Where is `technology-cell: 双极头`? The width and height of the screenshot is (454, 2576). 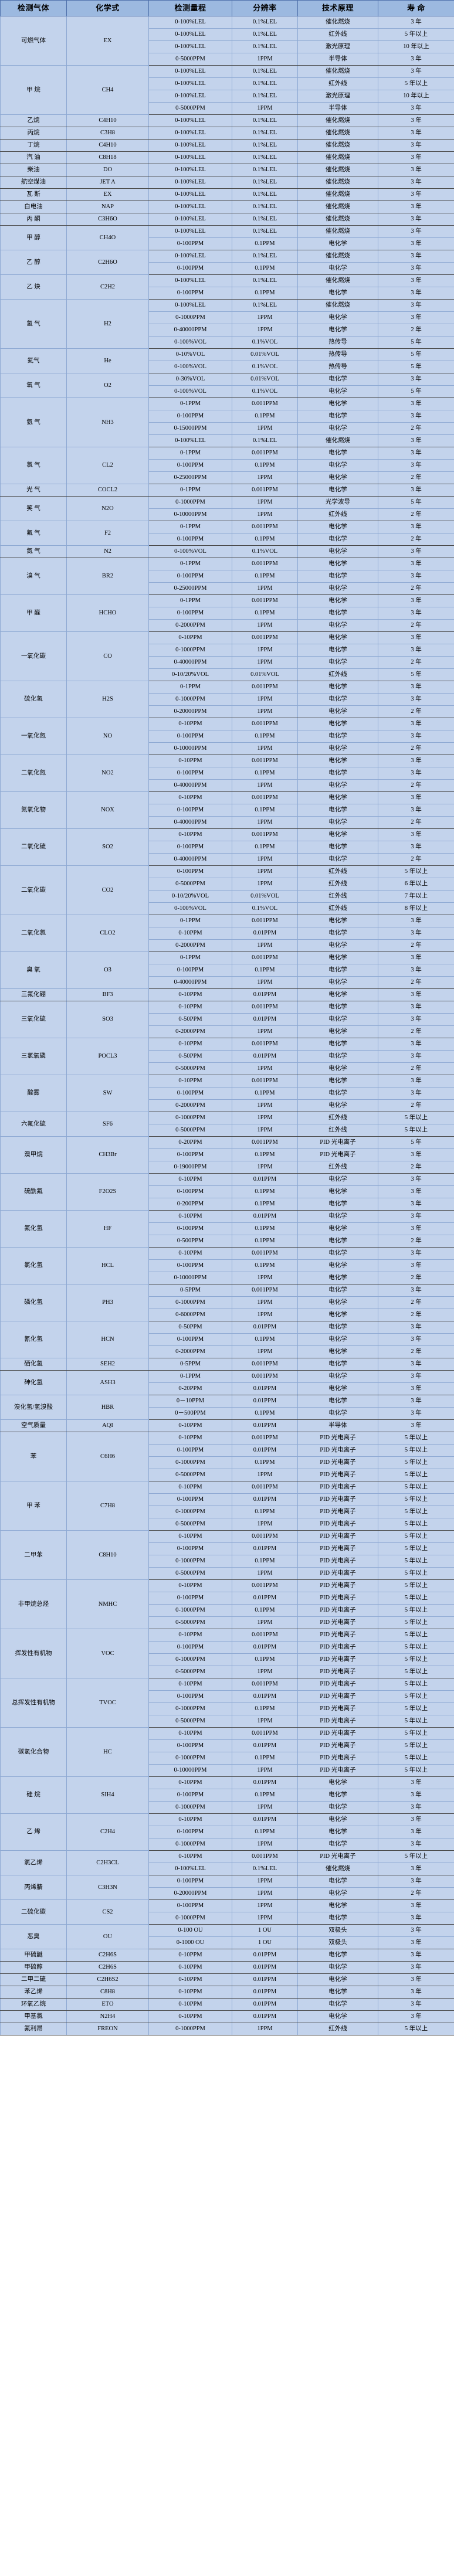
technology-cell: 双极头 is located at coordinates (337, 1931).